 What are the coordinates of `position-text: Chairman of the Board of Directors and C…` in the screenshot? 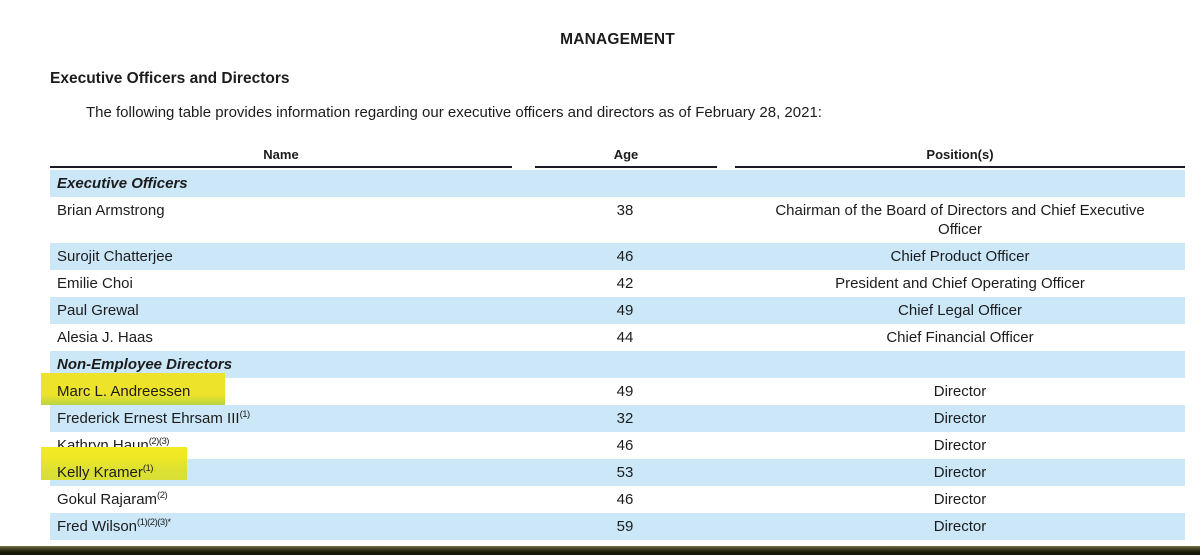 It's located at (960, 220).